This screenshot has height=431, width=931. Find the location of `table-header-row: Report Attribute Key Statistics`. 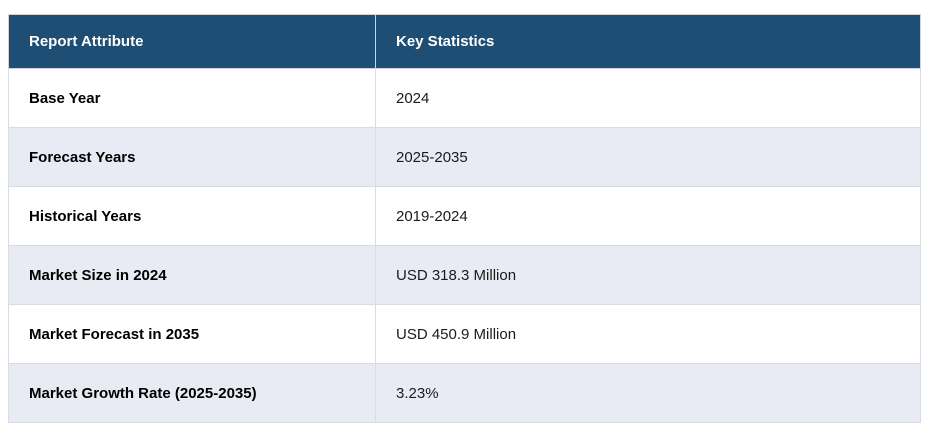

table-header-row: Report Attribute Key Statistics is located at coordinates (464, 41).